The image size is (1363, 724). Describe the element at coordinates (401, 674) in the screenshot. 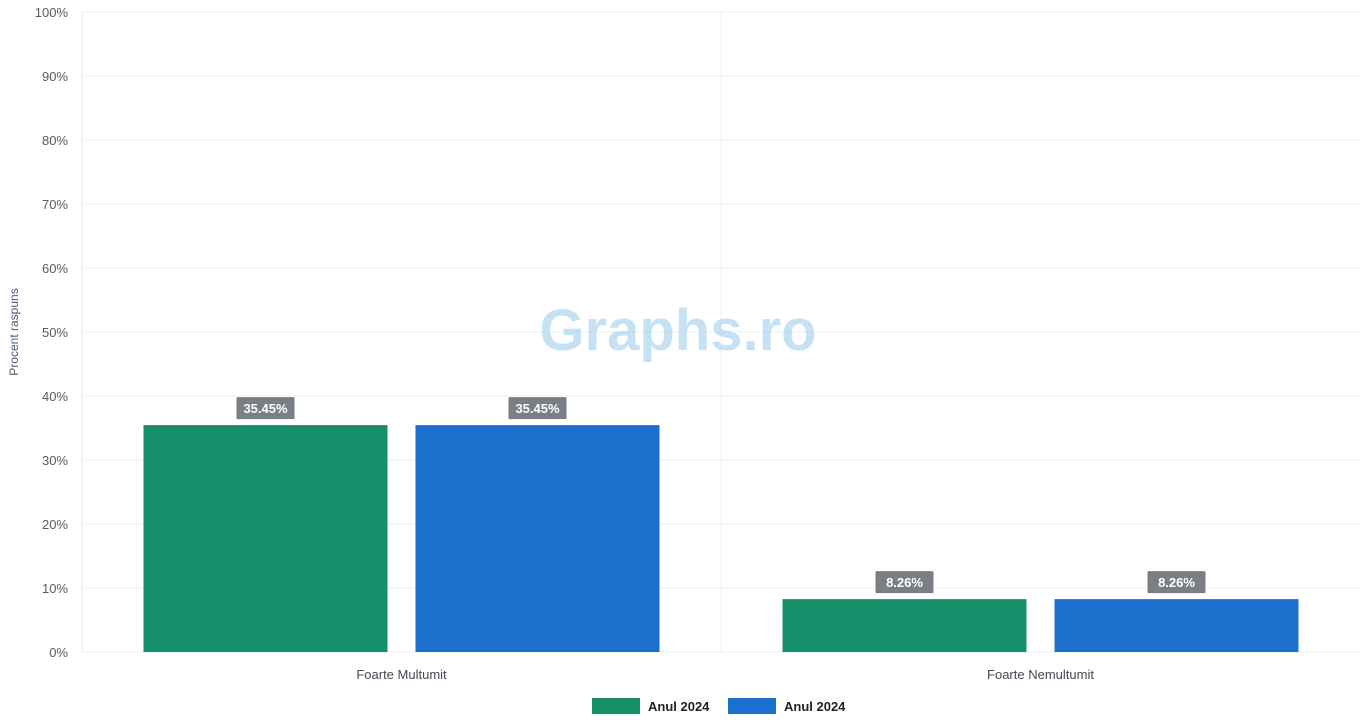

I see `x-tick-label: Foarte Multumit` at that location.